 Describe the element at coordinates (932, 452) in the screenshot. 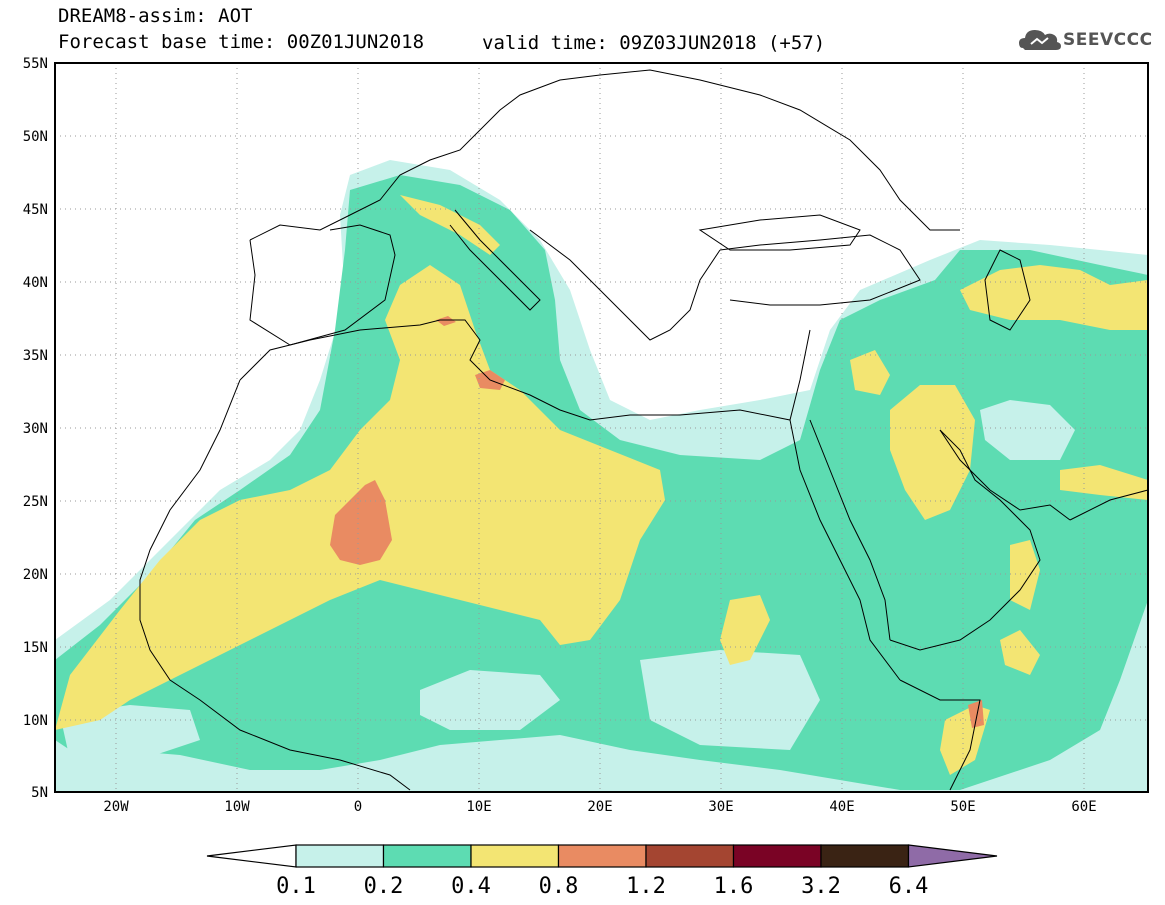

I see `aot-band-04-08-east2` at that location.